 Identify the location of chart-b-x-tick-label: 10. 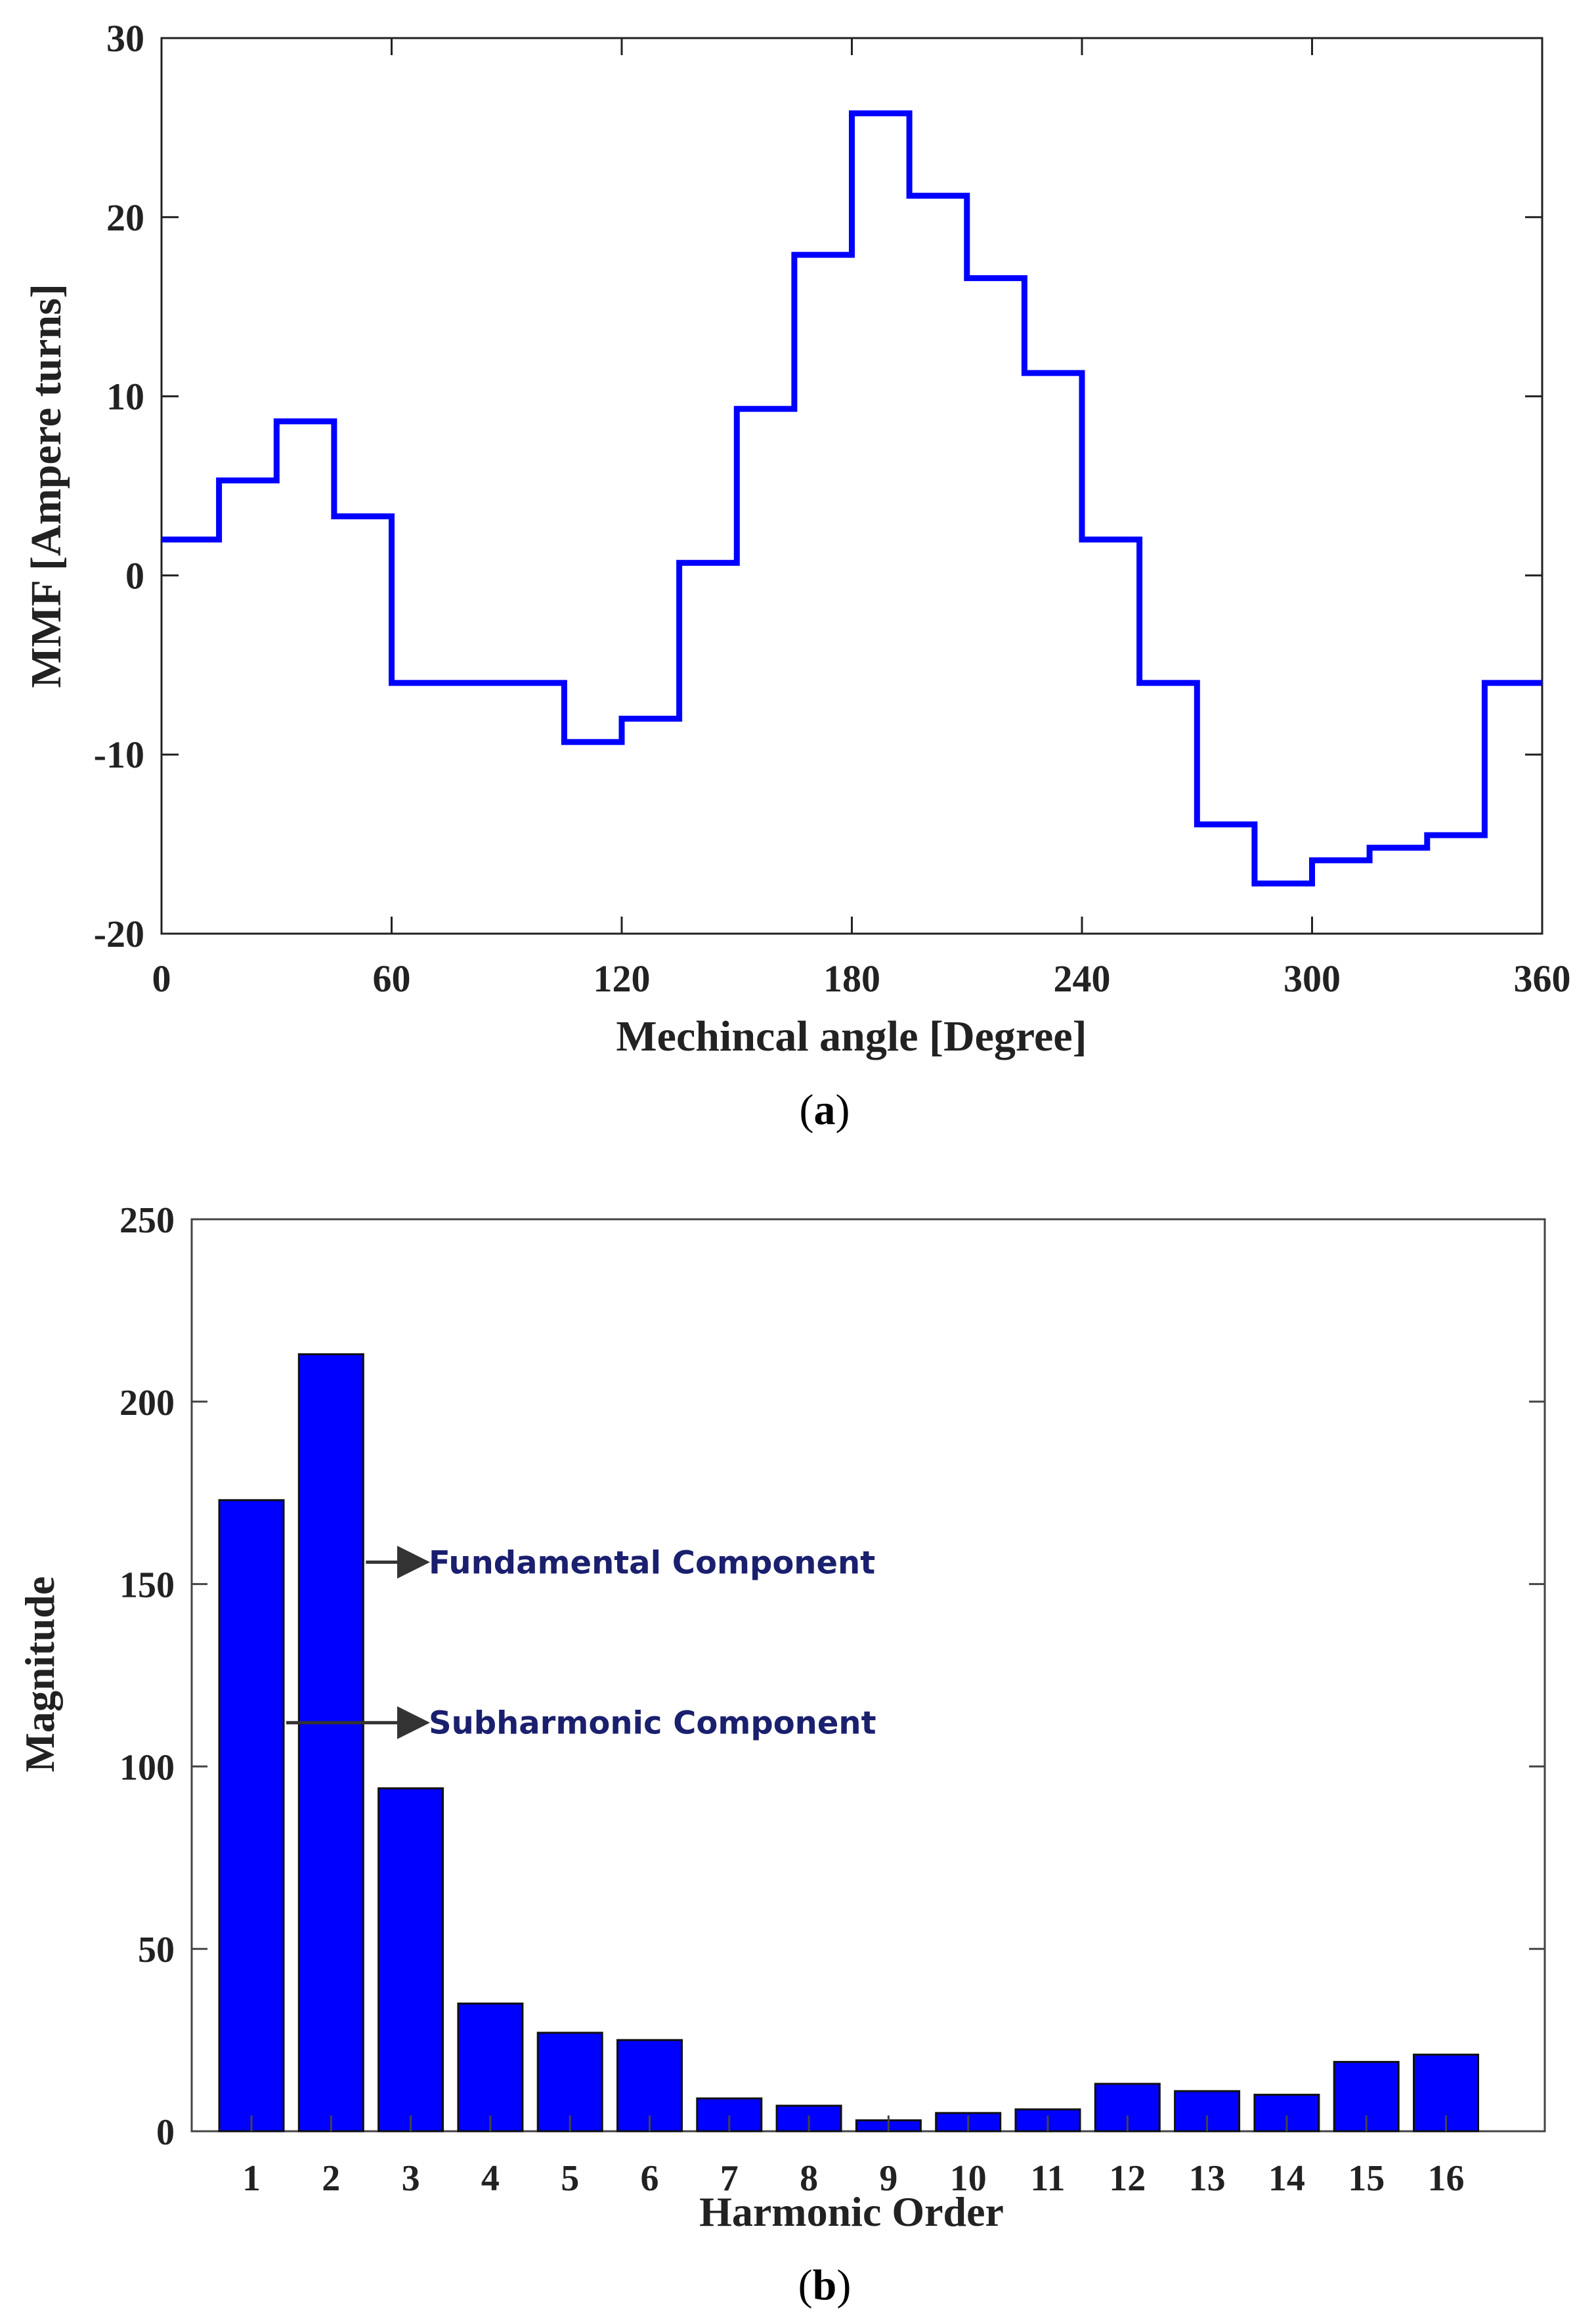
(968, 2179).